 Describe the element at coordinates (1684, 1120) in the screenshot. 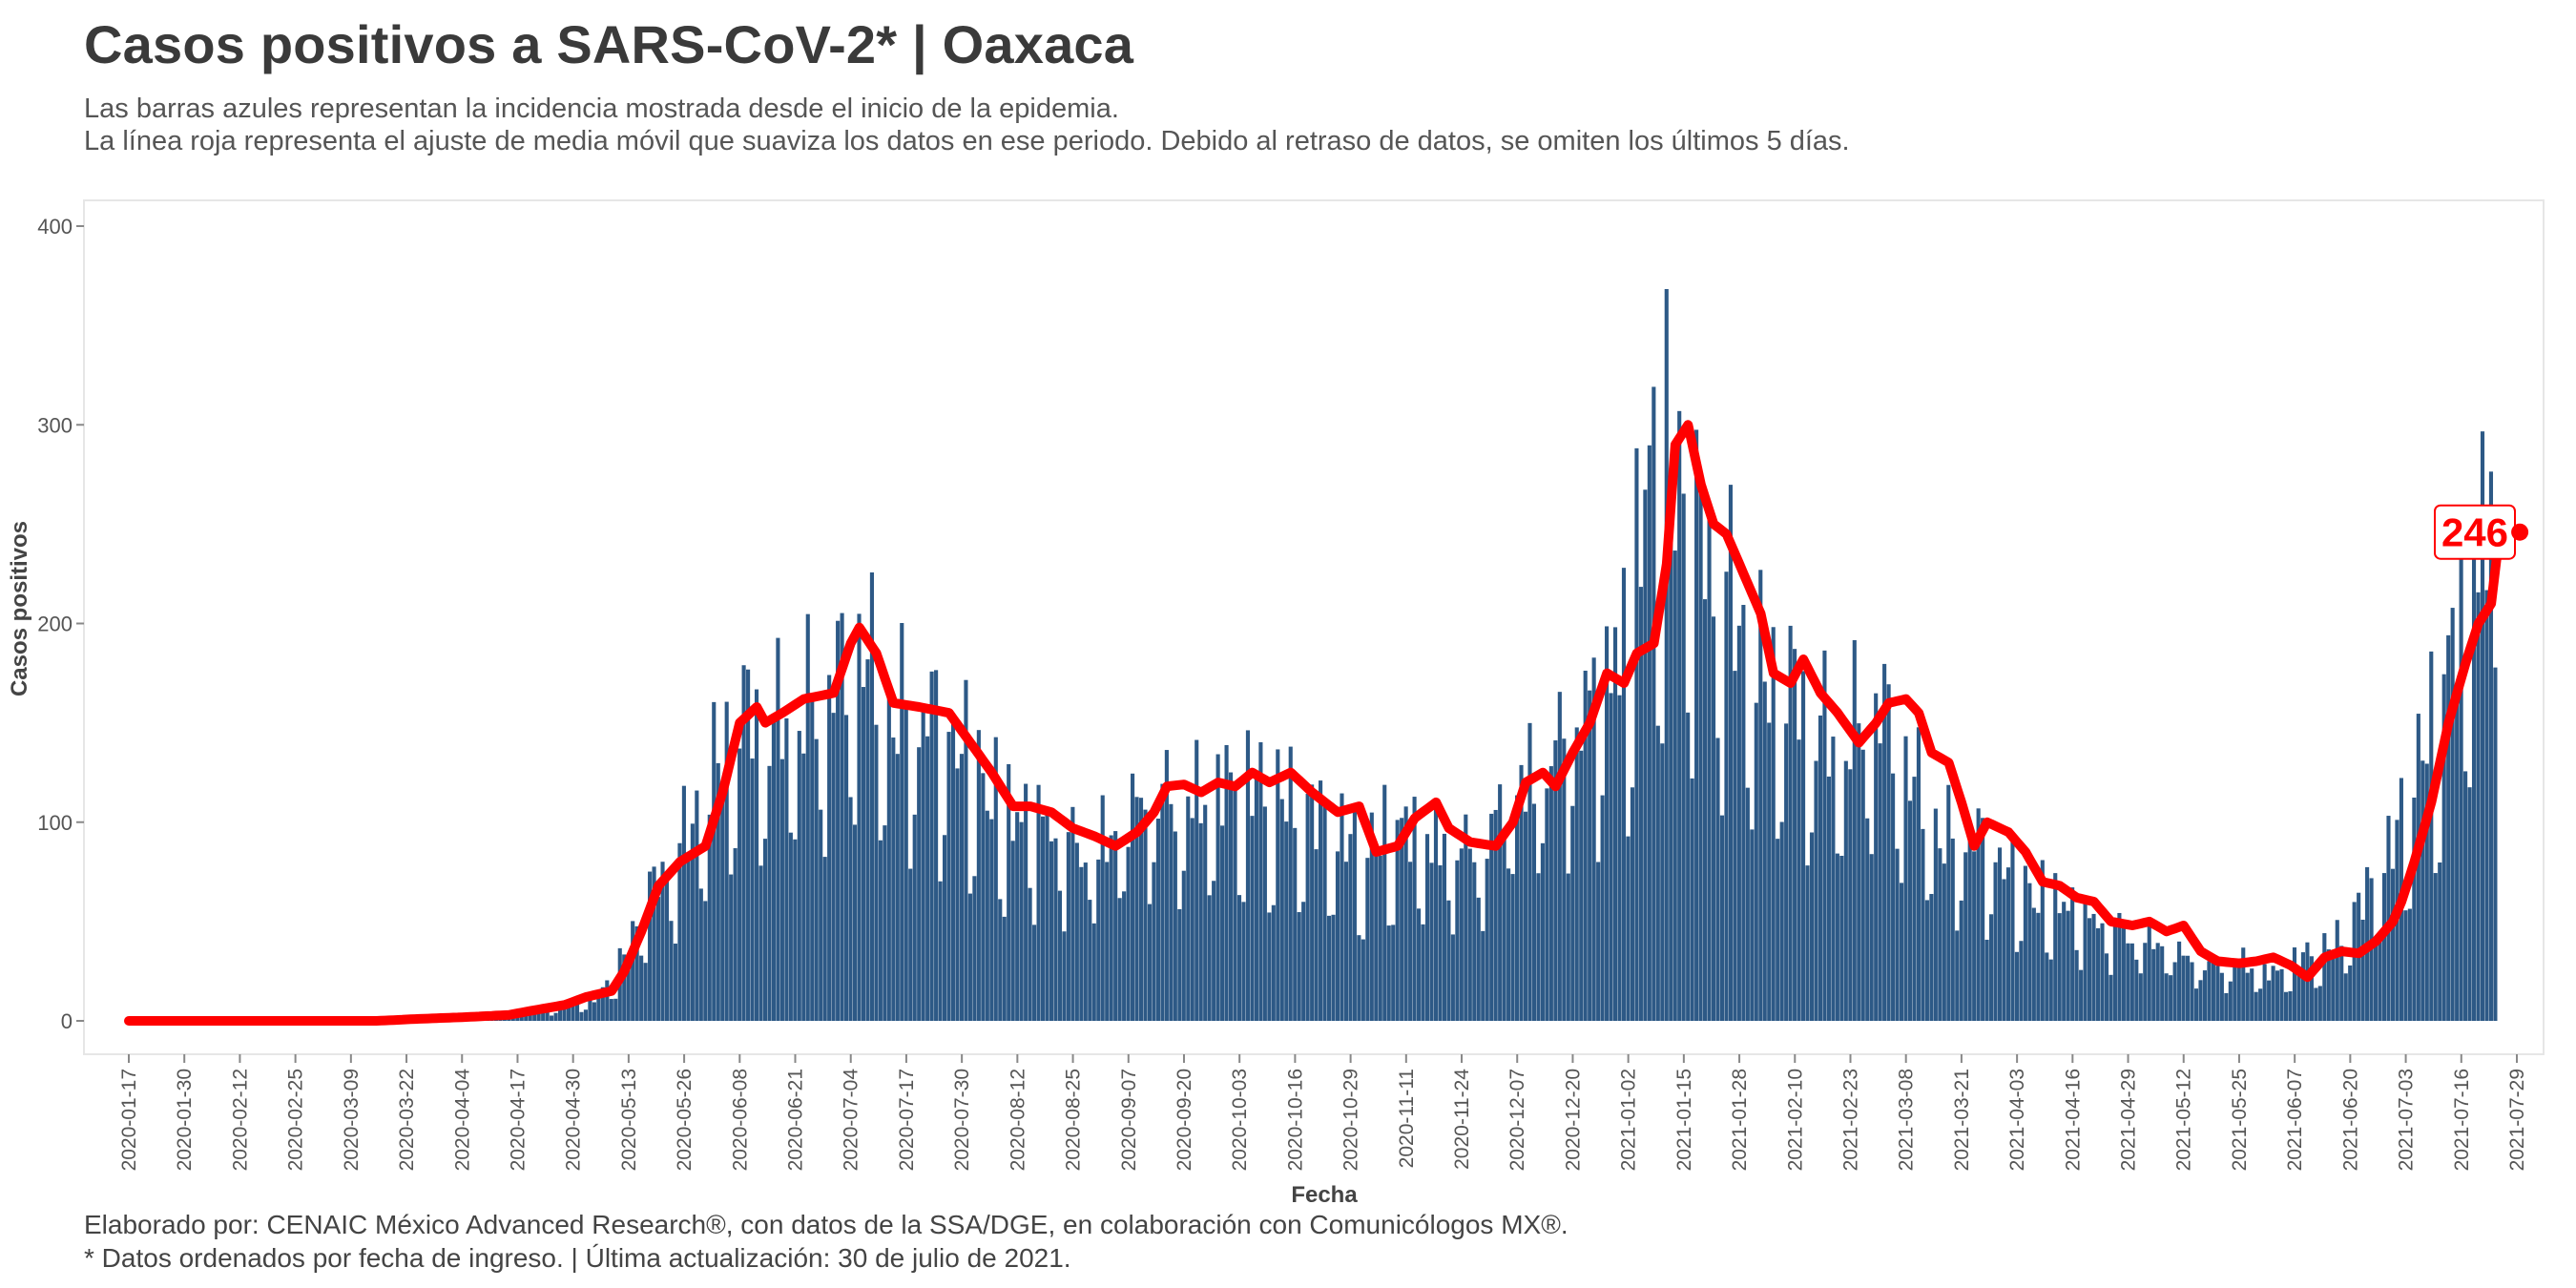

I see `x-tick-label: 2021-01-15` at that location.